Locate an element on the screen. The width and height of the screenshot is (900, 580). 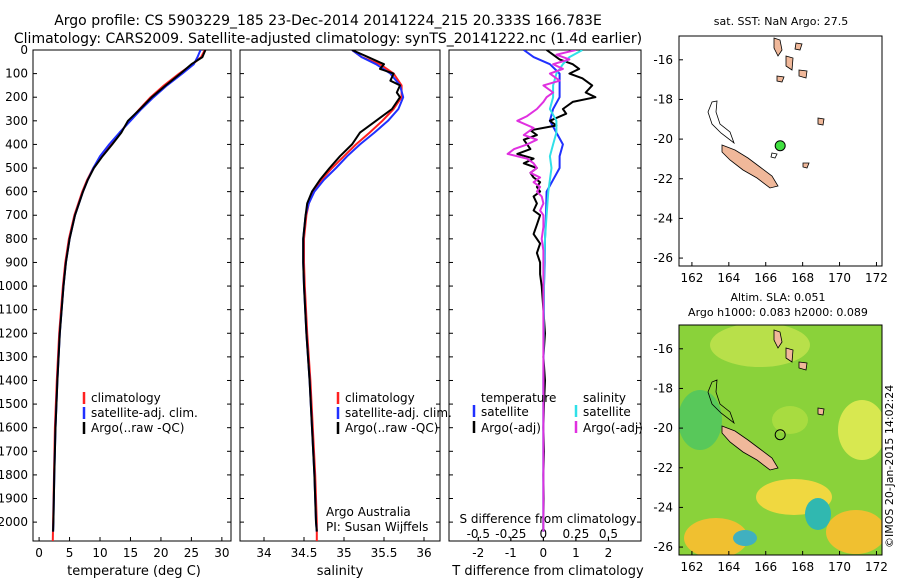
depth-tick-label: 1800 is located at coordinates (14, 475).